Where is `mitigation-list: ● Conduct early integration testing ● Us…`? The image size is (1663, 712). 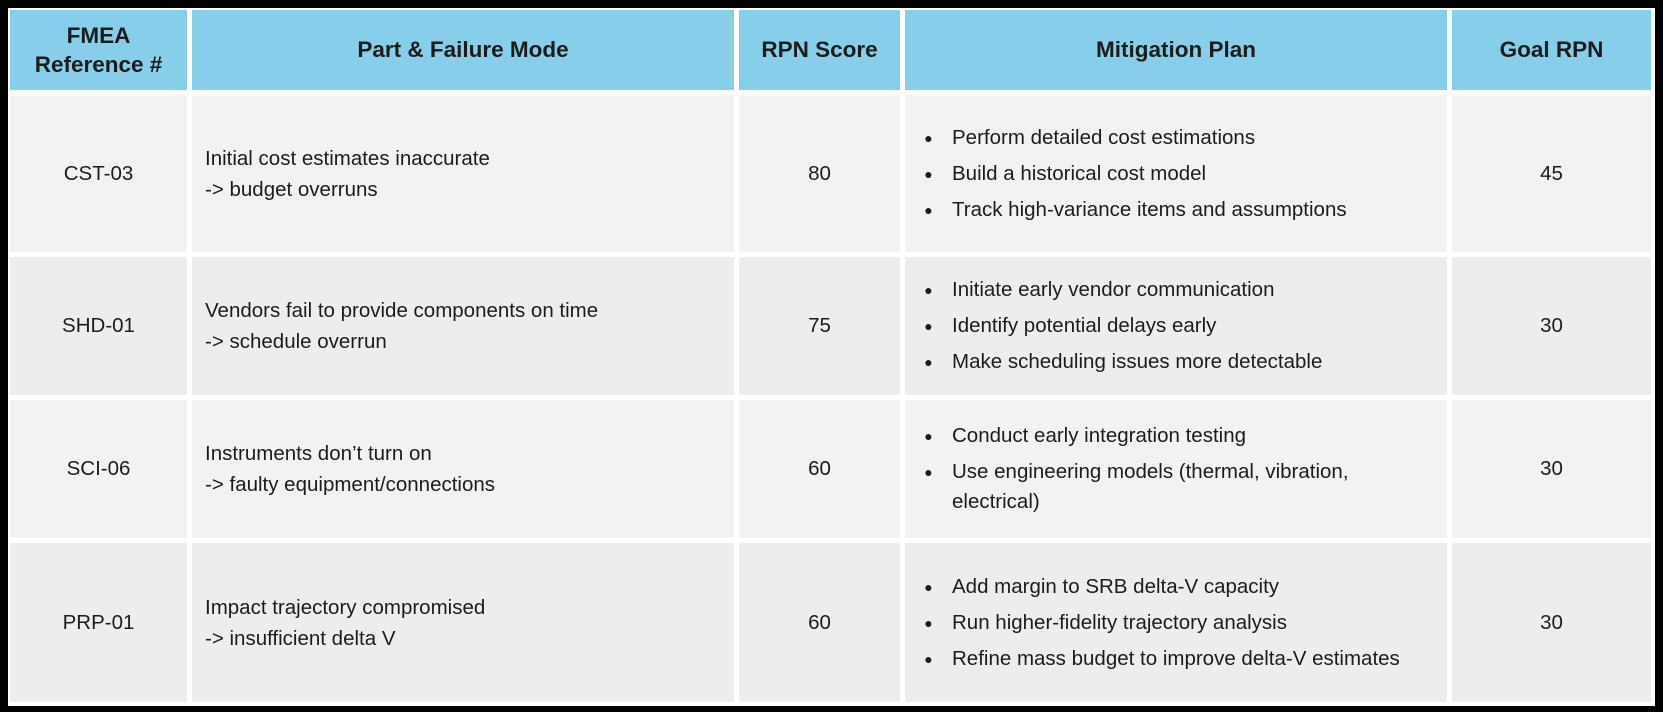 mitigation-list: ● Conduct early integration testing ● Us… is located at coordinates (1171, 469).